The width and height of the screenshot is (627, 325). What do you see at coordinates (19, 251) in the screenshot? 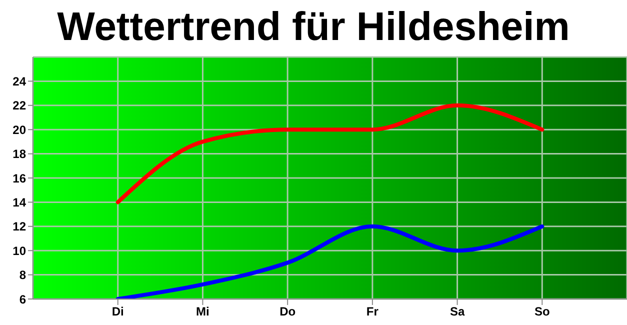
I see `y-tick-label: 10` at bounding box center [19, 251].